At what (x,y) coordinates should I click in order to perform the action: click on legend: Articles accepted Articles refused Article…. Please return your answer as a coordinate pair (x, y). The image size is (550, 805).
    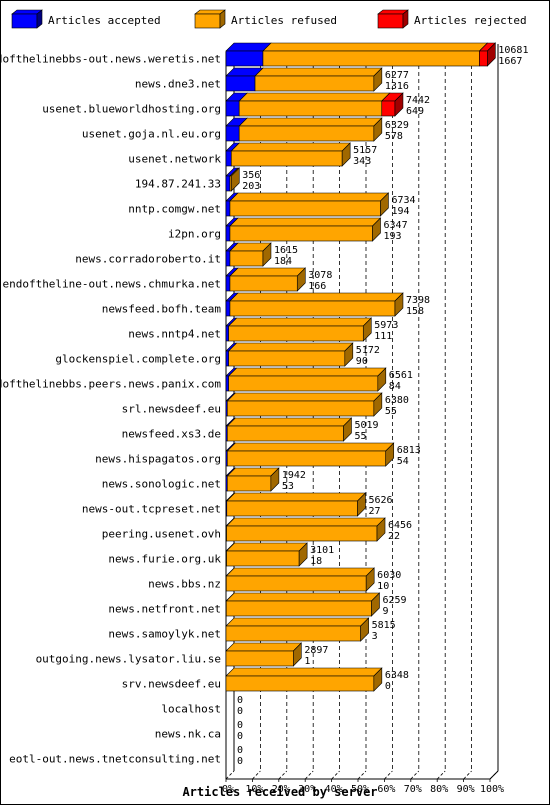
    Looking at the image, I should click on (269, 19).